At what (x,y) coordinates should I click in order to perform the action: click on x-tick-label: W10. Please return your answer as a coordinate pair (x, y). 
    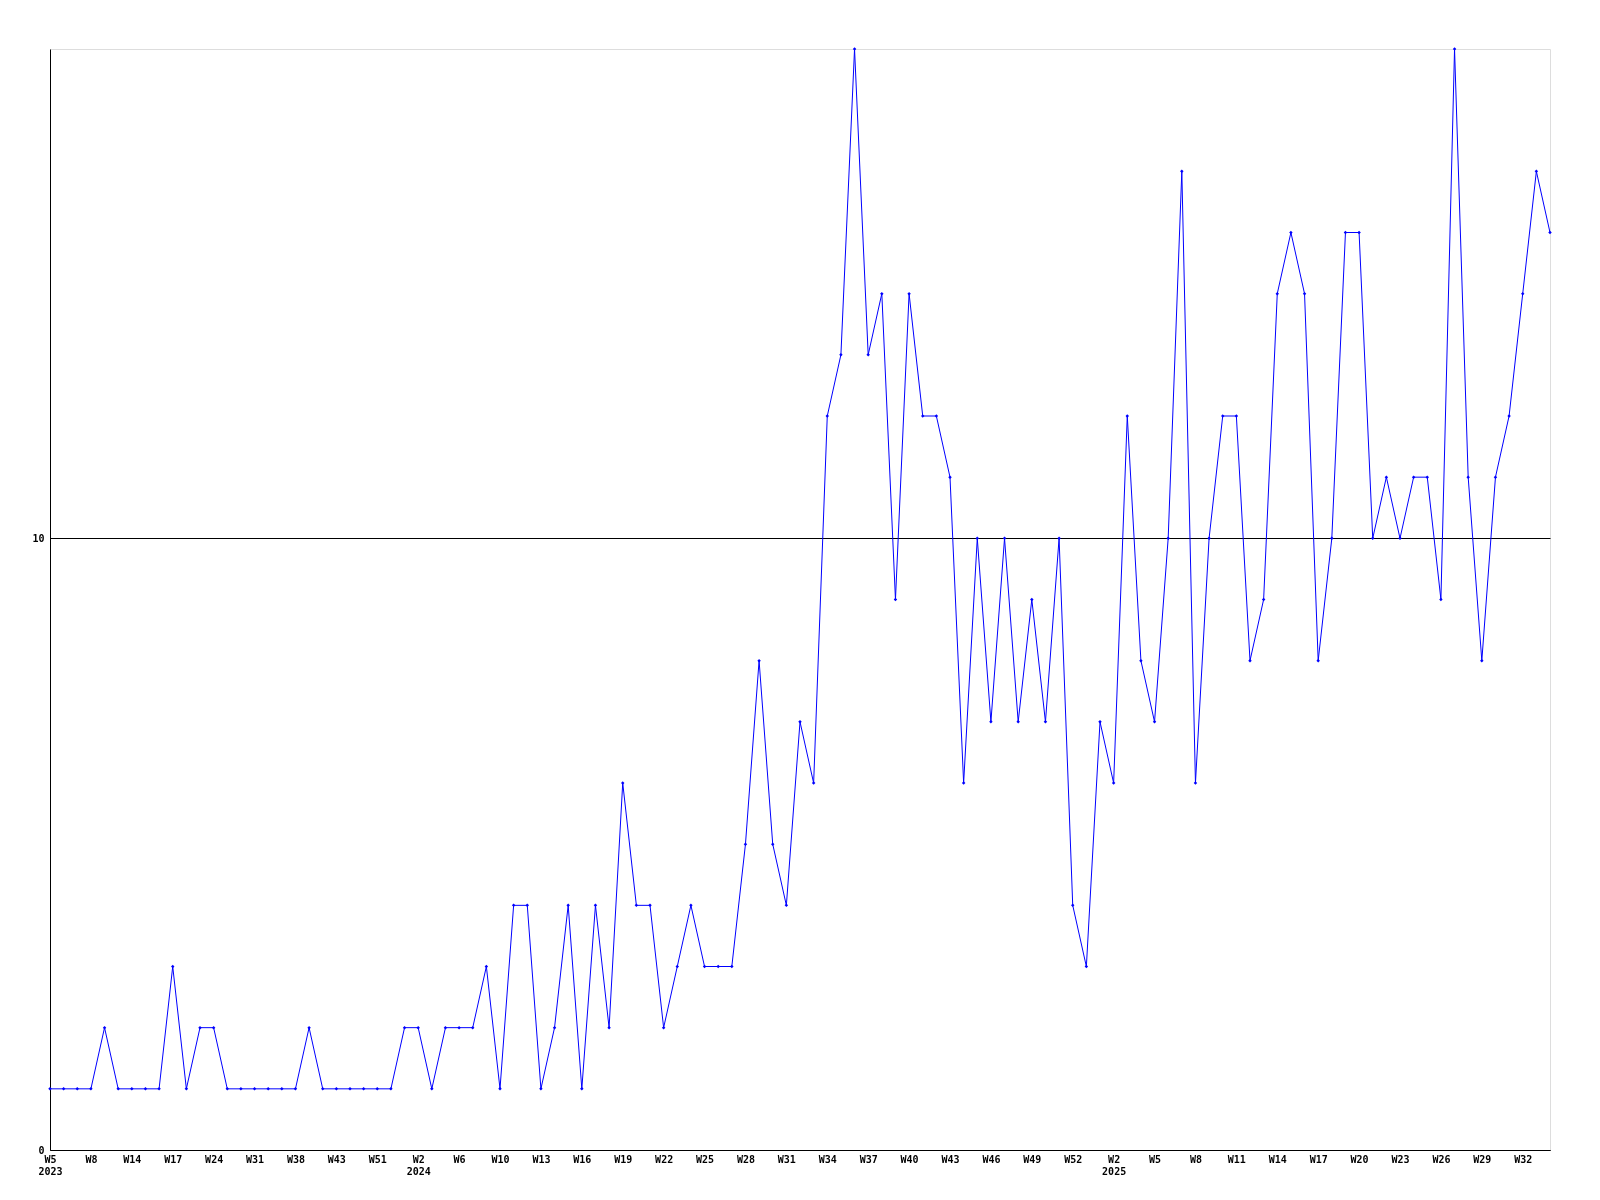
    Looking at the image, I should click on (500, 1159).